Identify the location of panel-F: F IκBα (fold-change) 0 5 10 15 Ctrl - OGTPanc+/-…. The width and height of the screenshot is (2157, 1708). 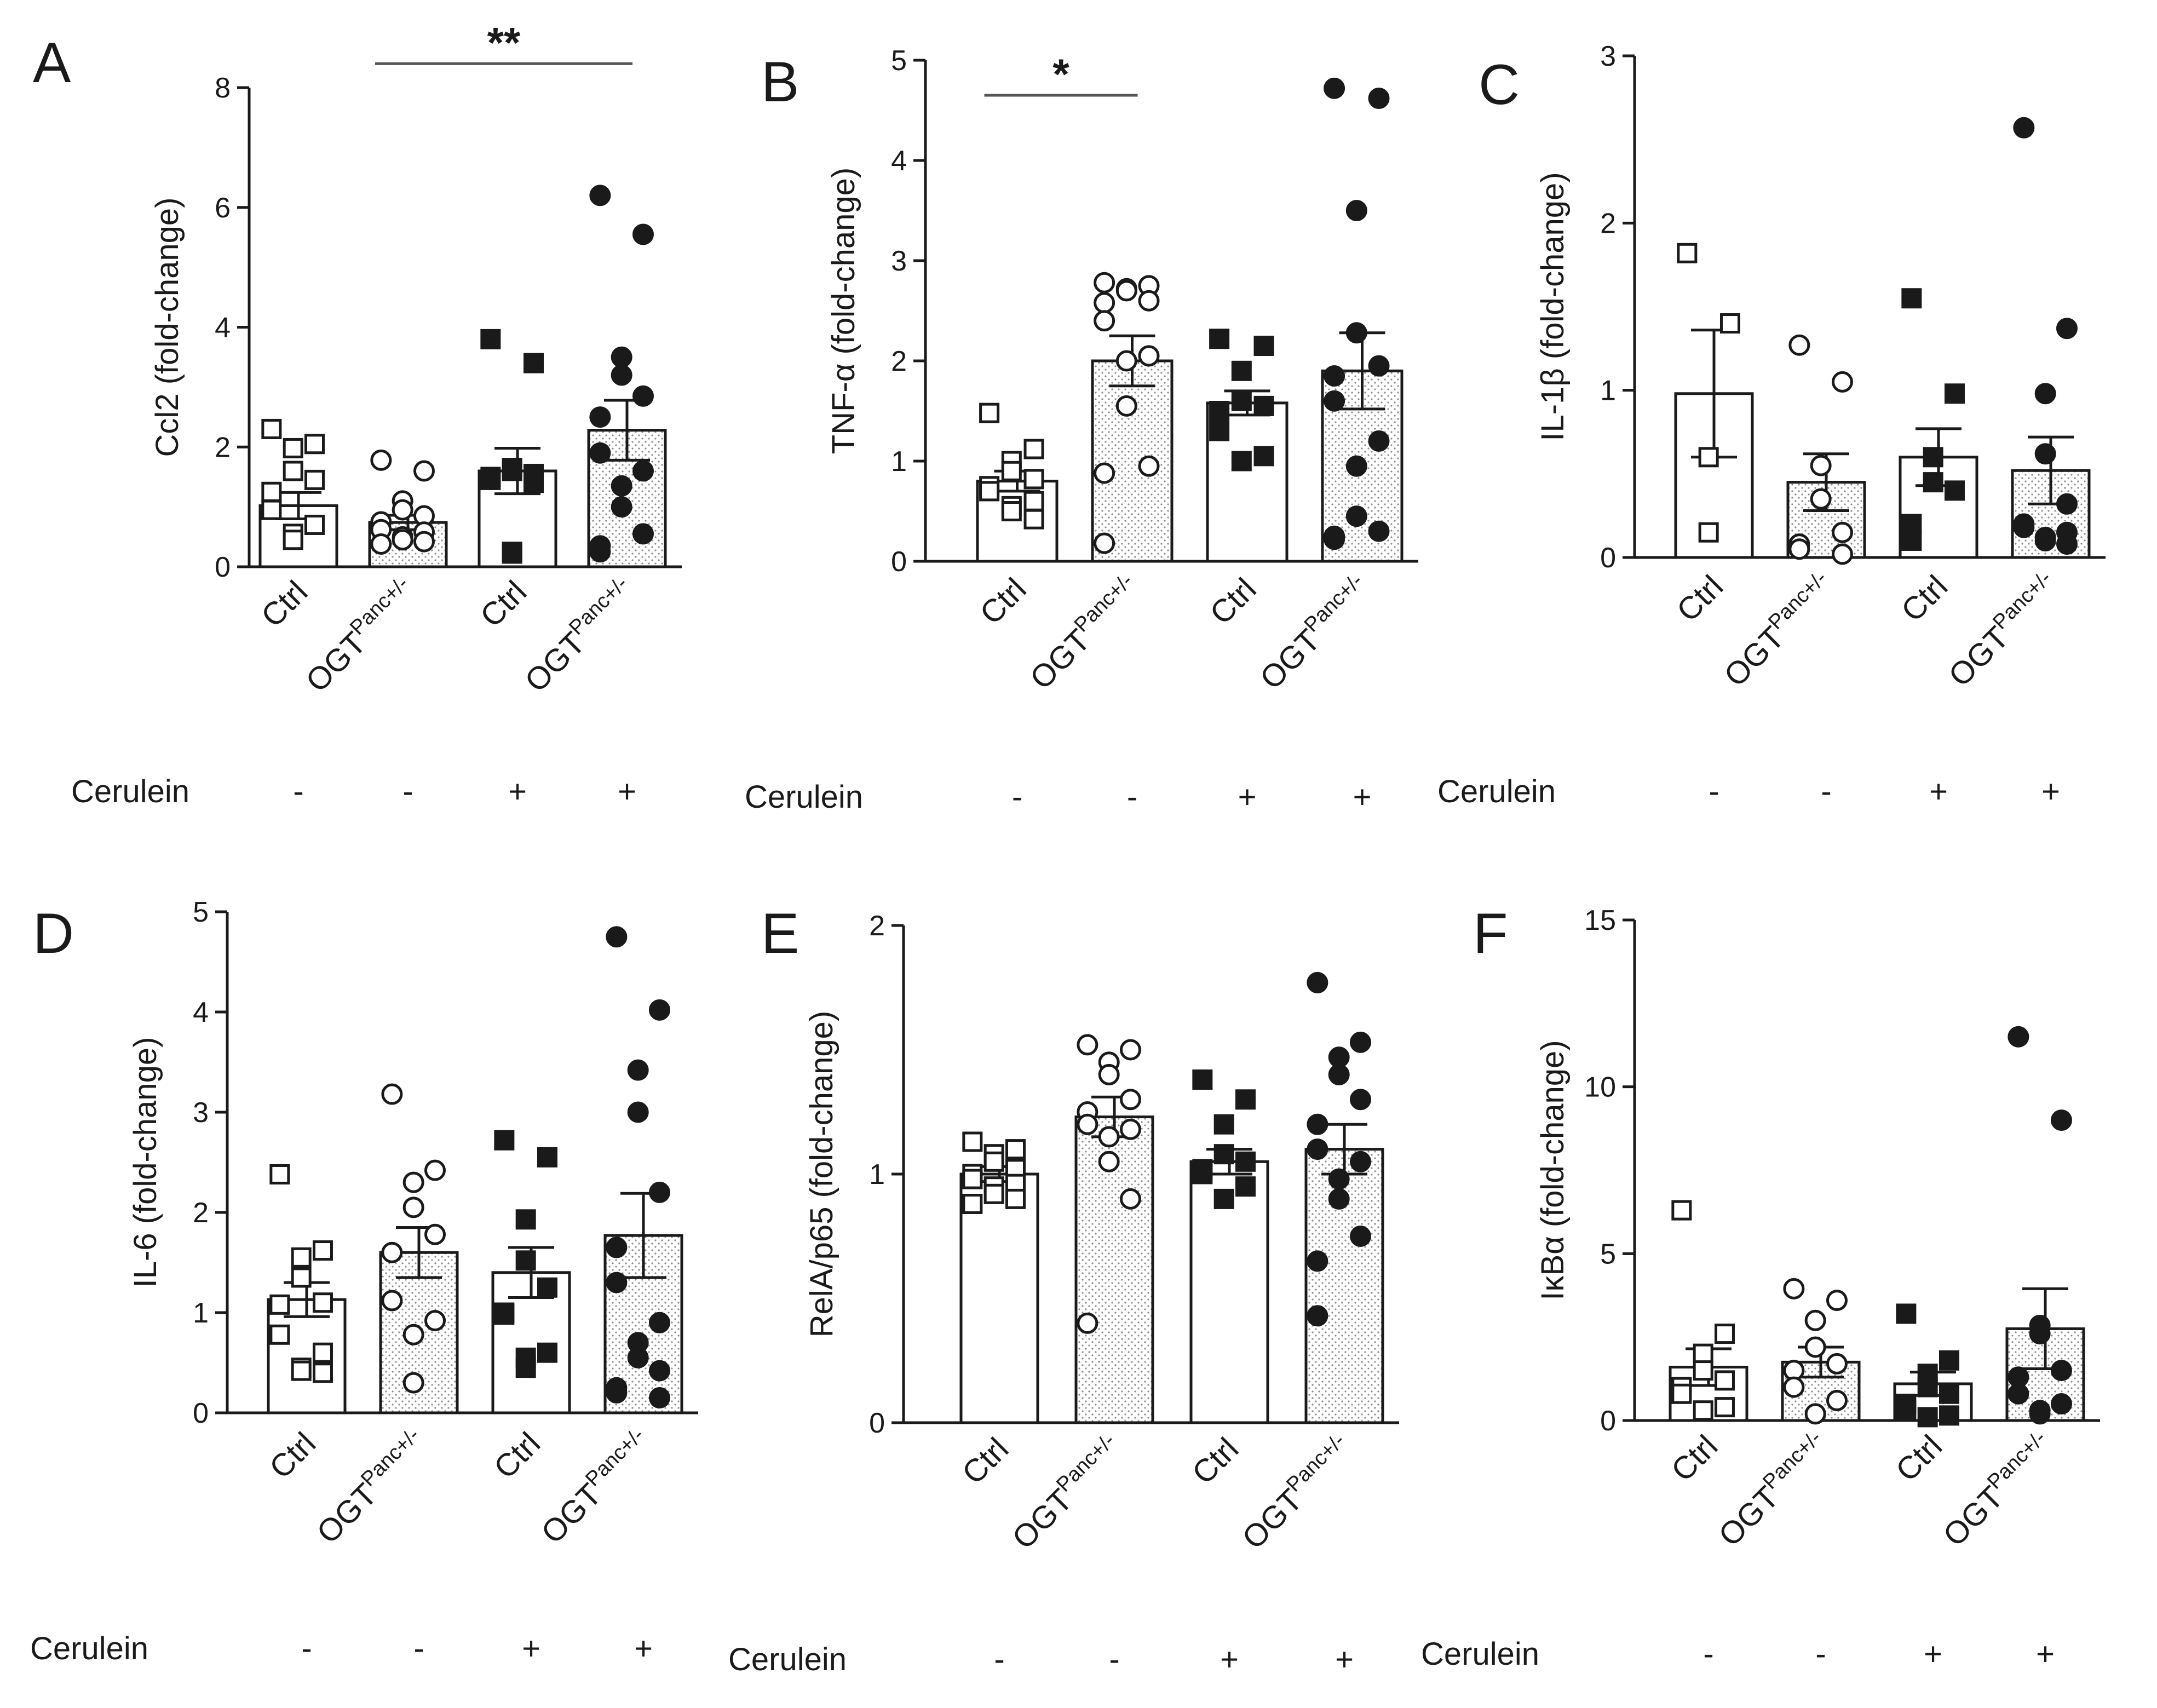
(1761, 1287).